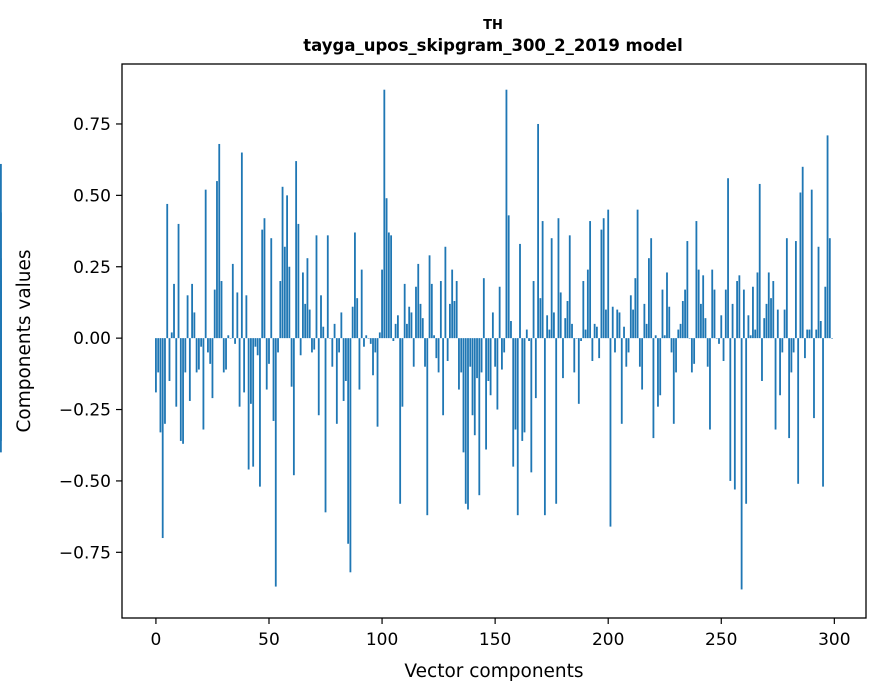 The height and width of the screenshot is (700, 880). Describe the element at coordinates (92, 196) in the screenshot. I see `y-tick-label: 0.50` at that location.